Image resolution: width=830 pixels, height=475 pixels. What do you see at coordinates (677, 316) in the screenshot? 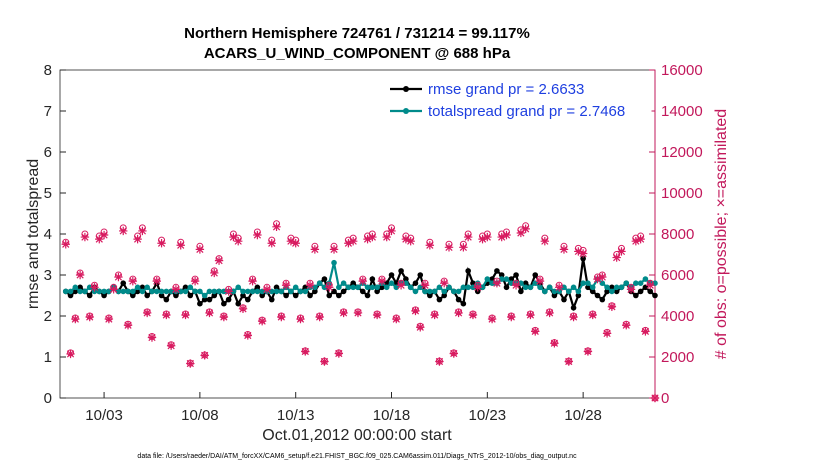
I see `y2-tick-label: 4000` at bounding box center [677, 316].